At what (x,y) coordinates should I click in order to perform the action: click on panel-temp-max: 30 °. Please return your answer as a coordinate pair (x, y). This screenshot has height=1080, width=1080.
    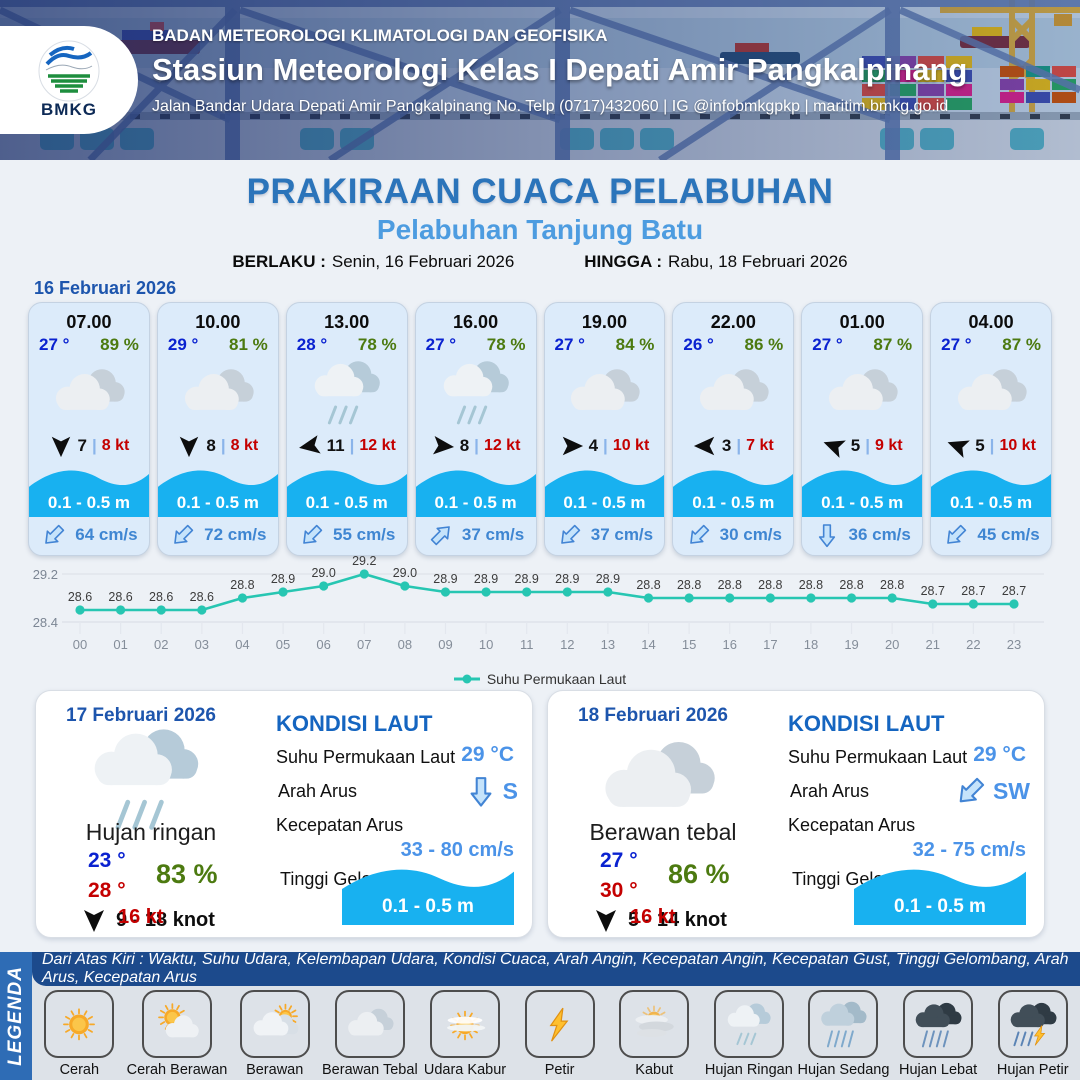
    Looking at the image, I should click on (619, 890).